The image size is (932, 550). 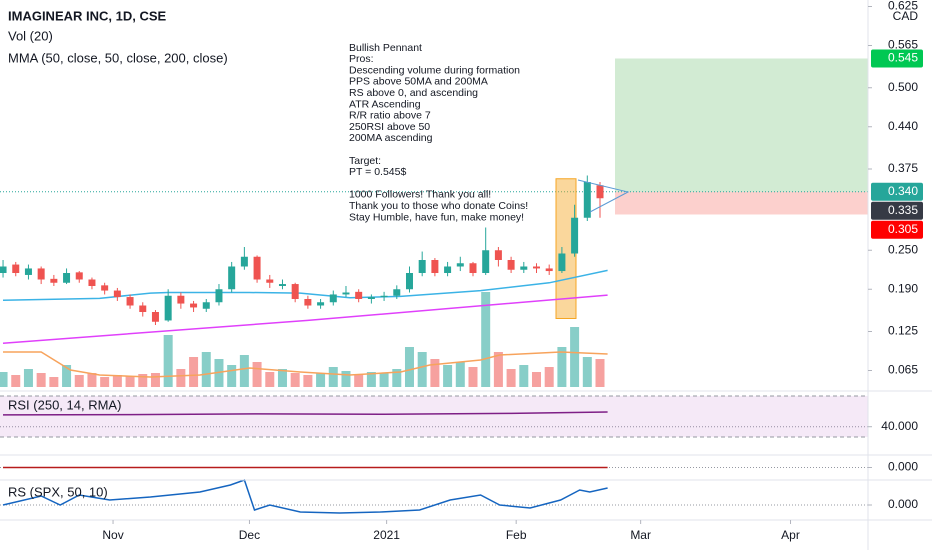 What do you see at coordinates (903, 331) in the screenshot?
I see `y-tick-label: 0.125` at bounding box center [903, 331].